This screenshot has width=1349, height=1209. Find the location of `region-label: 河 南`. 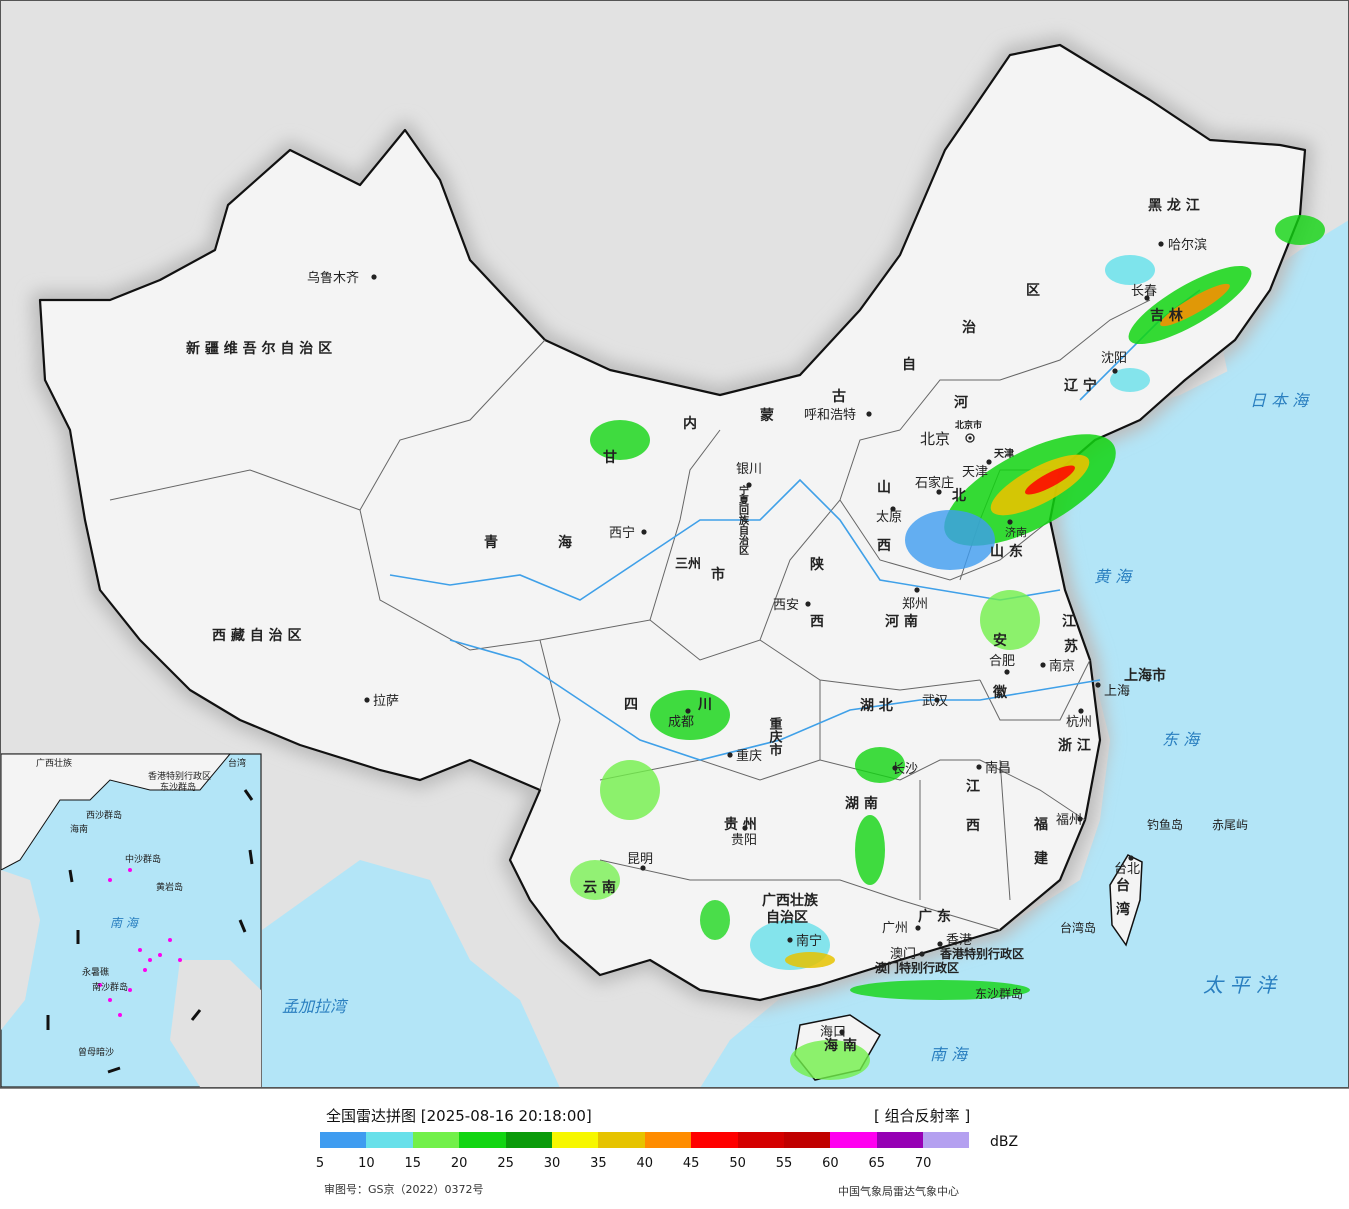

region-label: 河 南 is located at coordinates (901, 621).